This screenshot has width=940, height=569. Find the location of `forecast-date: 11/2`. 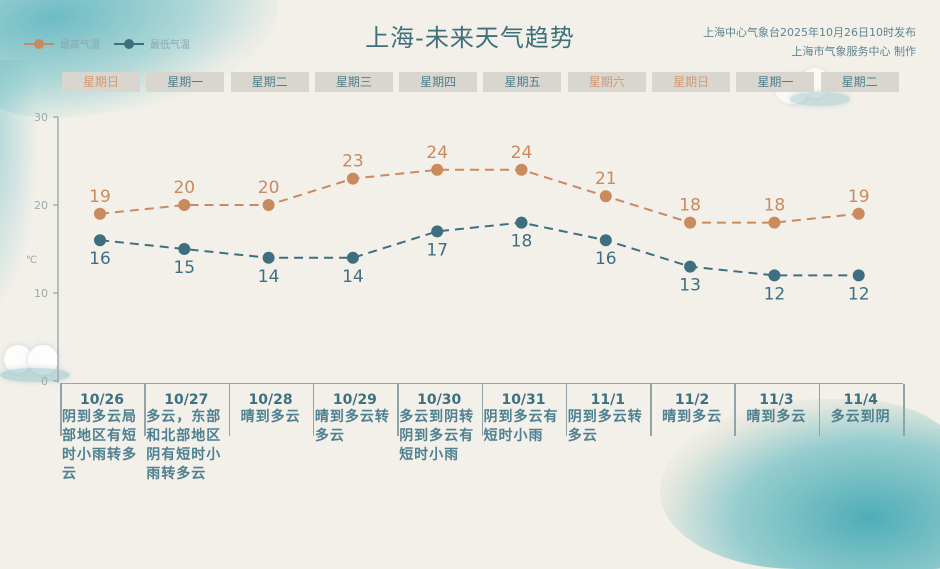

forecast-date: 11/2 is located at coordinates (692, 400).